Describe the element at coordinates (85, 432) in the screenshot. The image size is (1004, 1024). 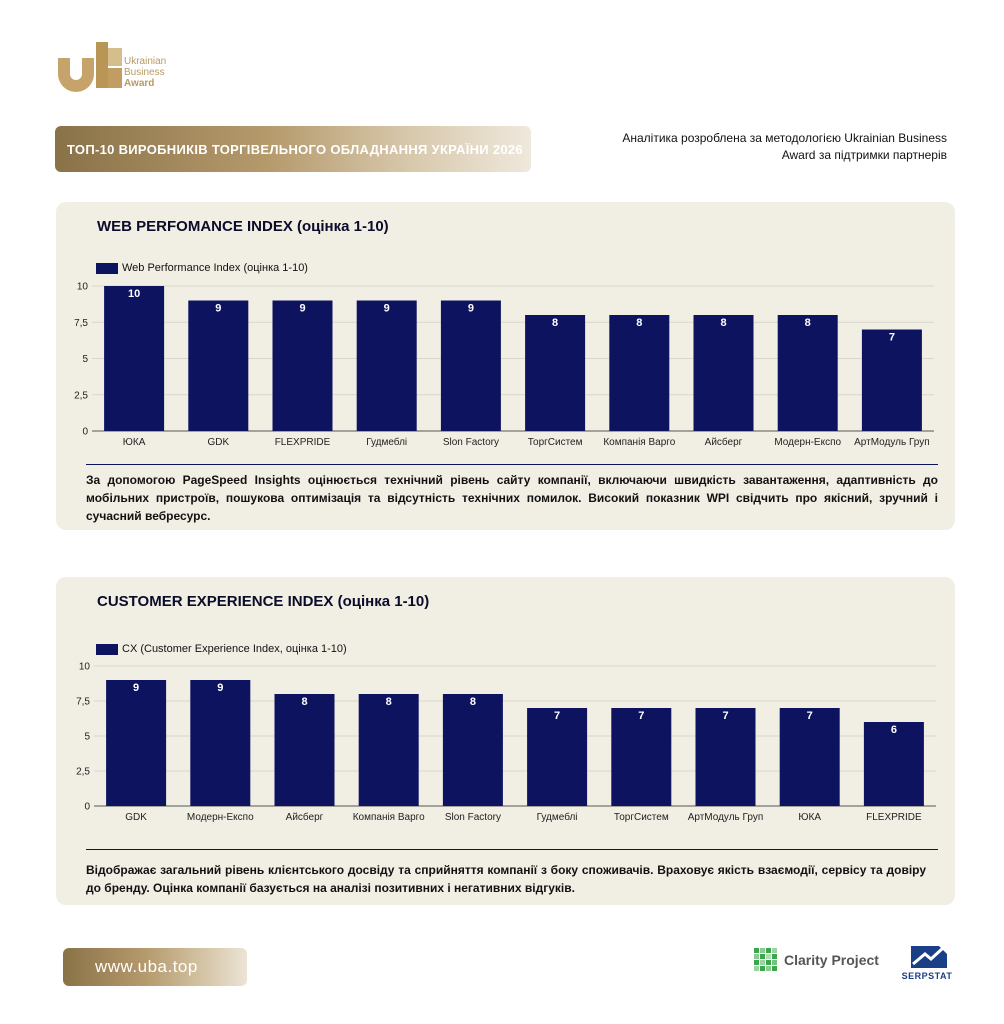
I see `wpi-y-tick-label: 0` at that location.